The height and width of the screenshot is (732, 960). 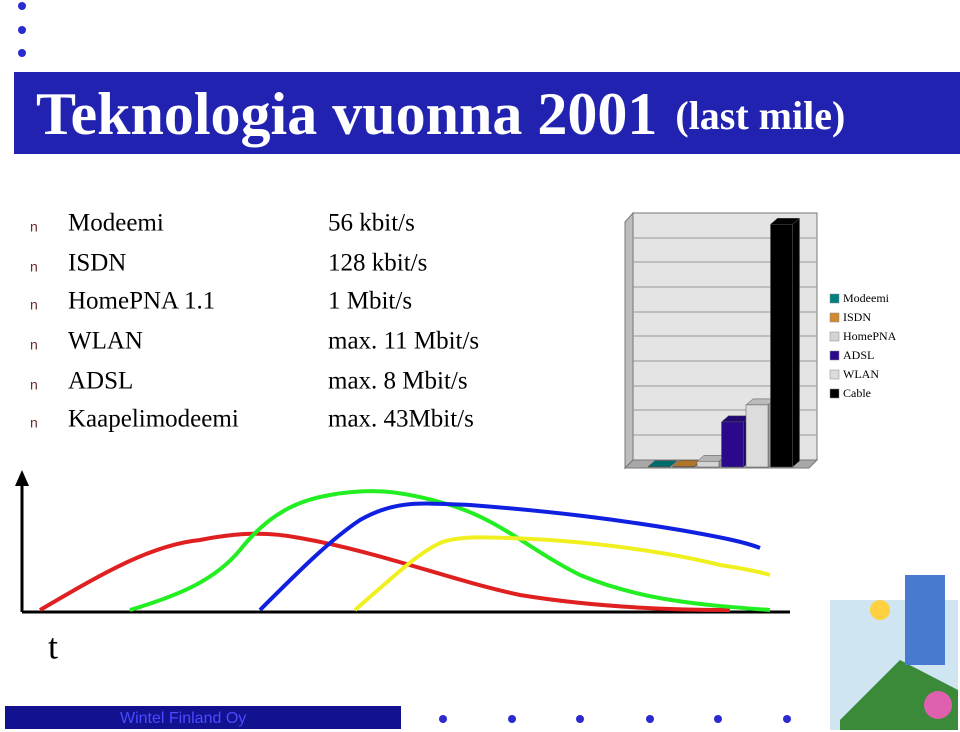 I want to click on bar-side, so click(x=796, y=342).